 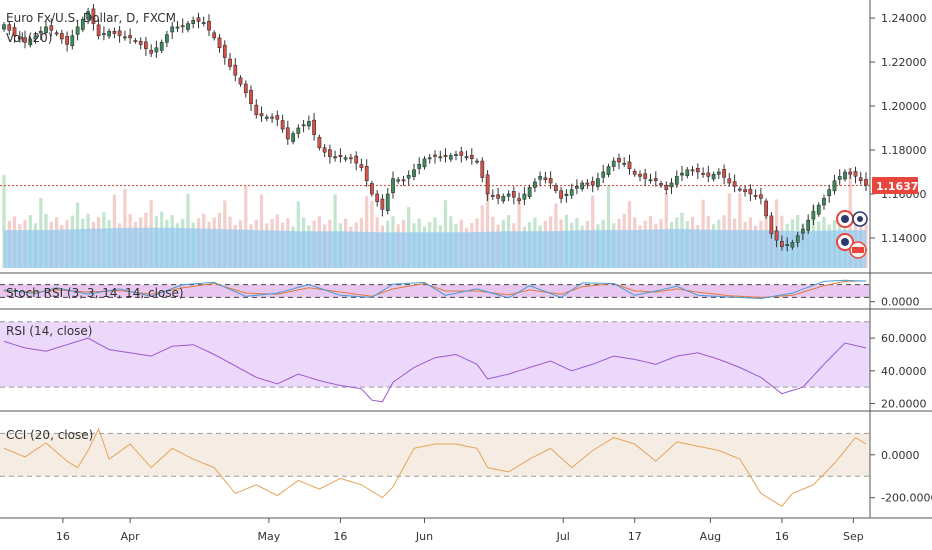 What do you see at coordinates (95, 293) in the screenshot?
I see `stoch-rsi-legend: Stoch RSI (3, 3, 14, 14, close)` at bounding box center [95, 293].